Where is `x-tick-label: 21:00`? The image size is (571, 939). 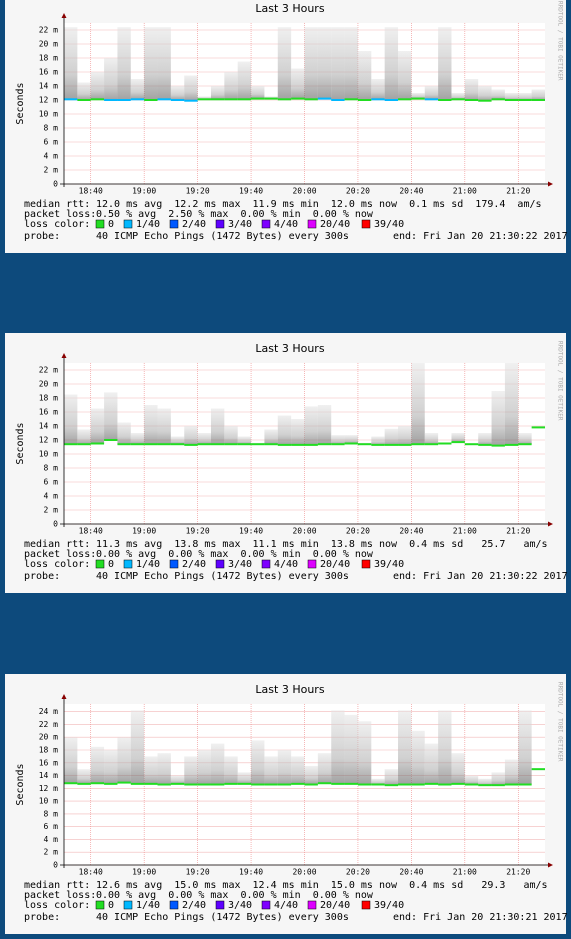
x-tick-label: 21:00 is located at coordinates (465, 872).